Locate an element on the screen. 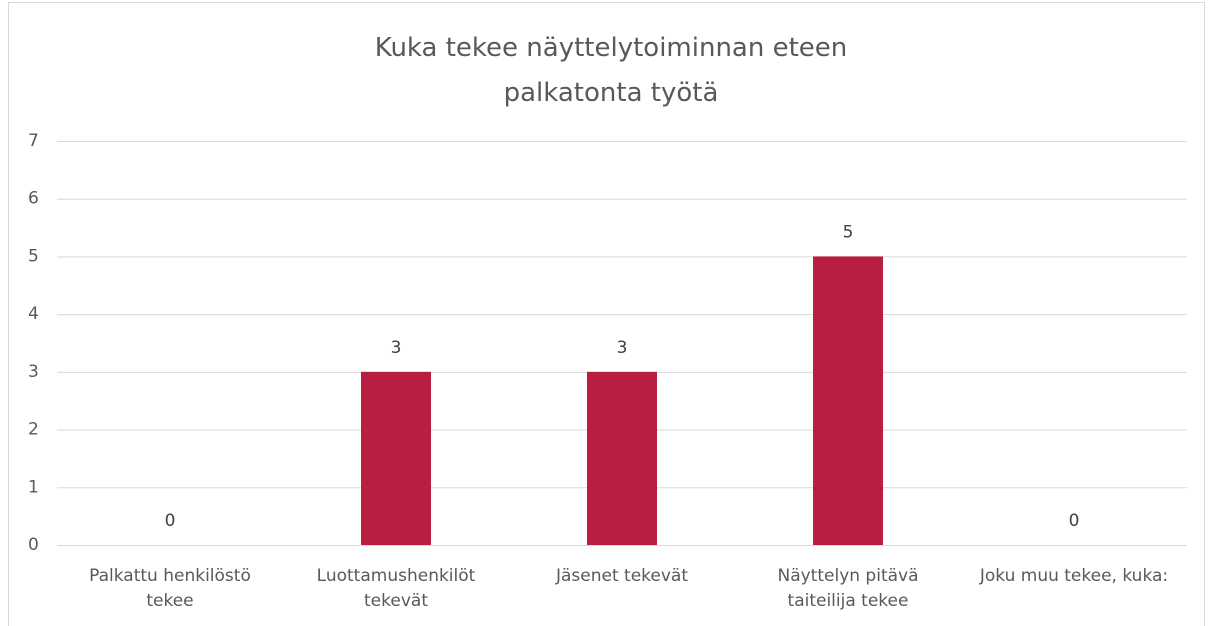 This screenshot has width=1212, height=626. y-tick-label: 1 is located at coordinates (33, 487).